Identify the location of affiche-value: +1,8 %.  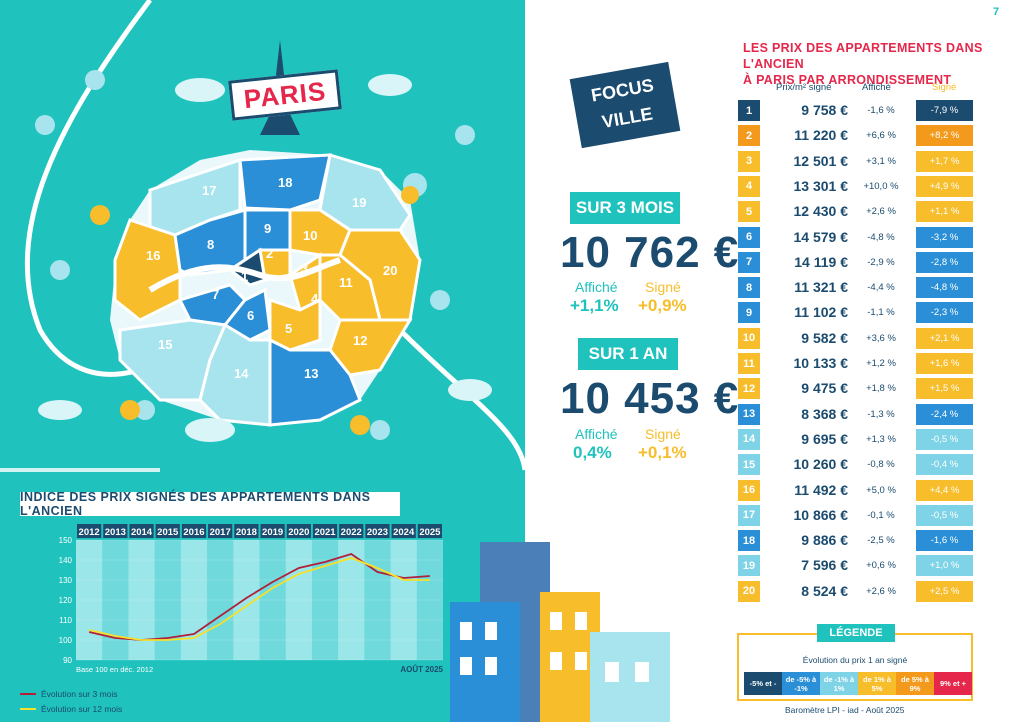
(881, 389).